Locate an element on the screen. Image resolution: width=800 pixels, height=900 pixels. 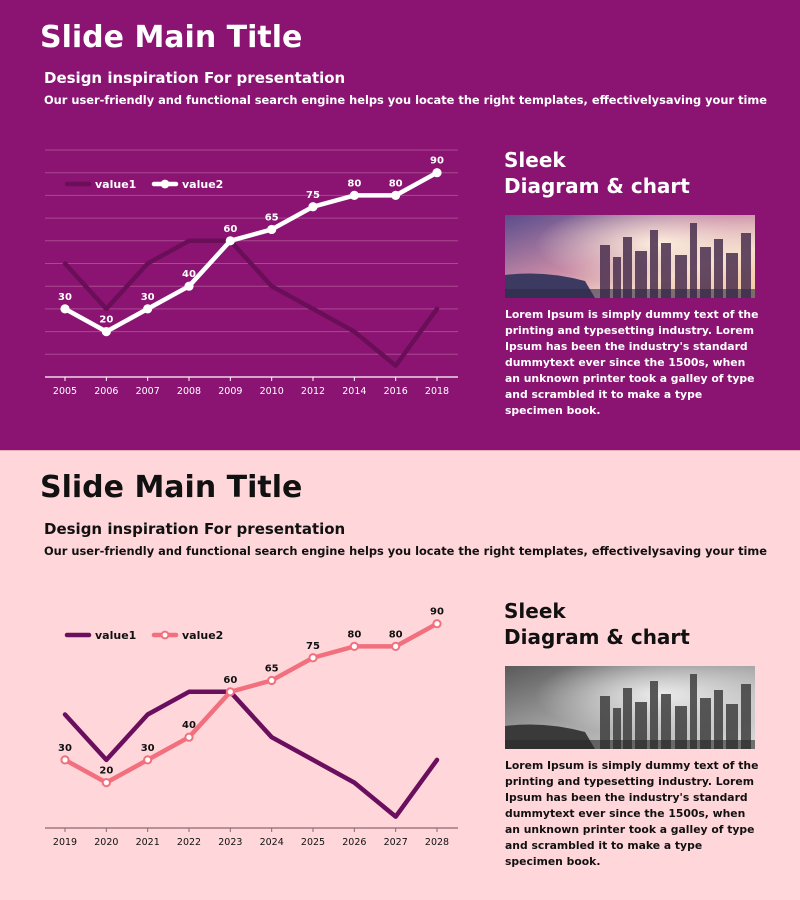
x-tick-label: 2006 is located at coordinates (106, 391).